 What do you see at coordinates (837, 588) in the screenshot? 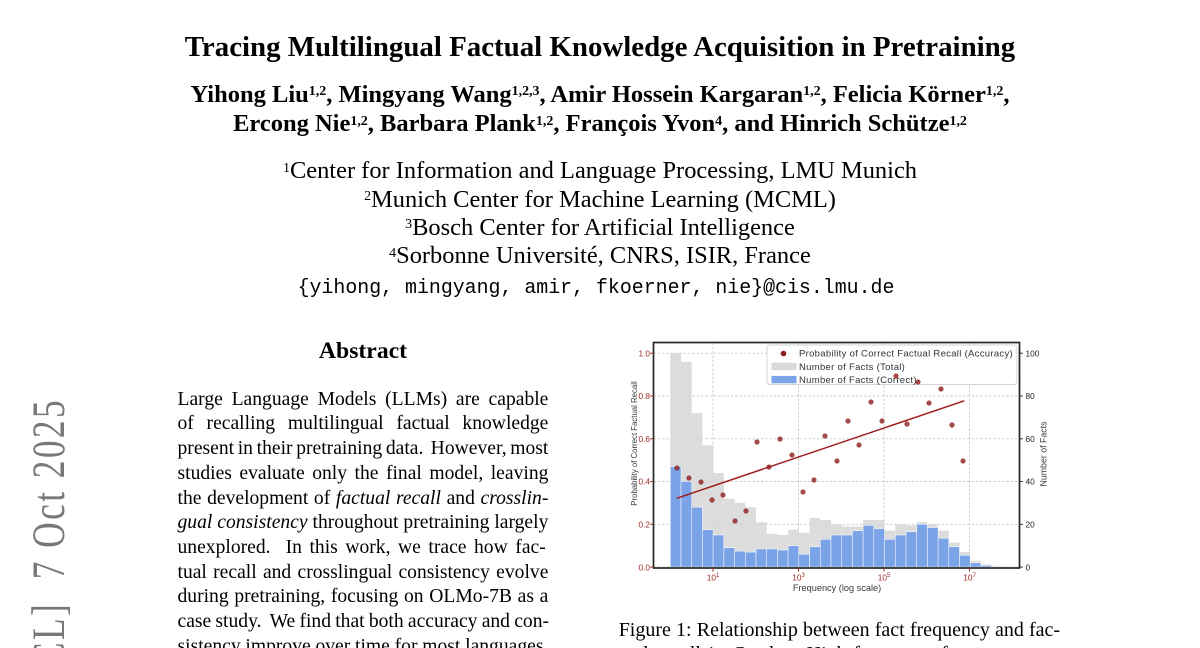
I see `svg-text: Frequency (log scale)` at bounding box center [837, 588].